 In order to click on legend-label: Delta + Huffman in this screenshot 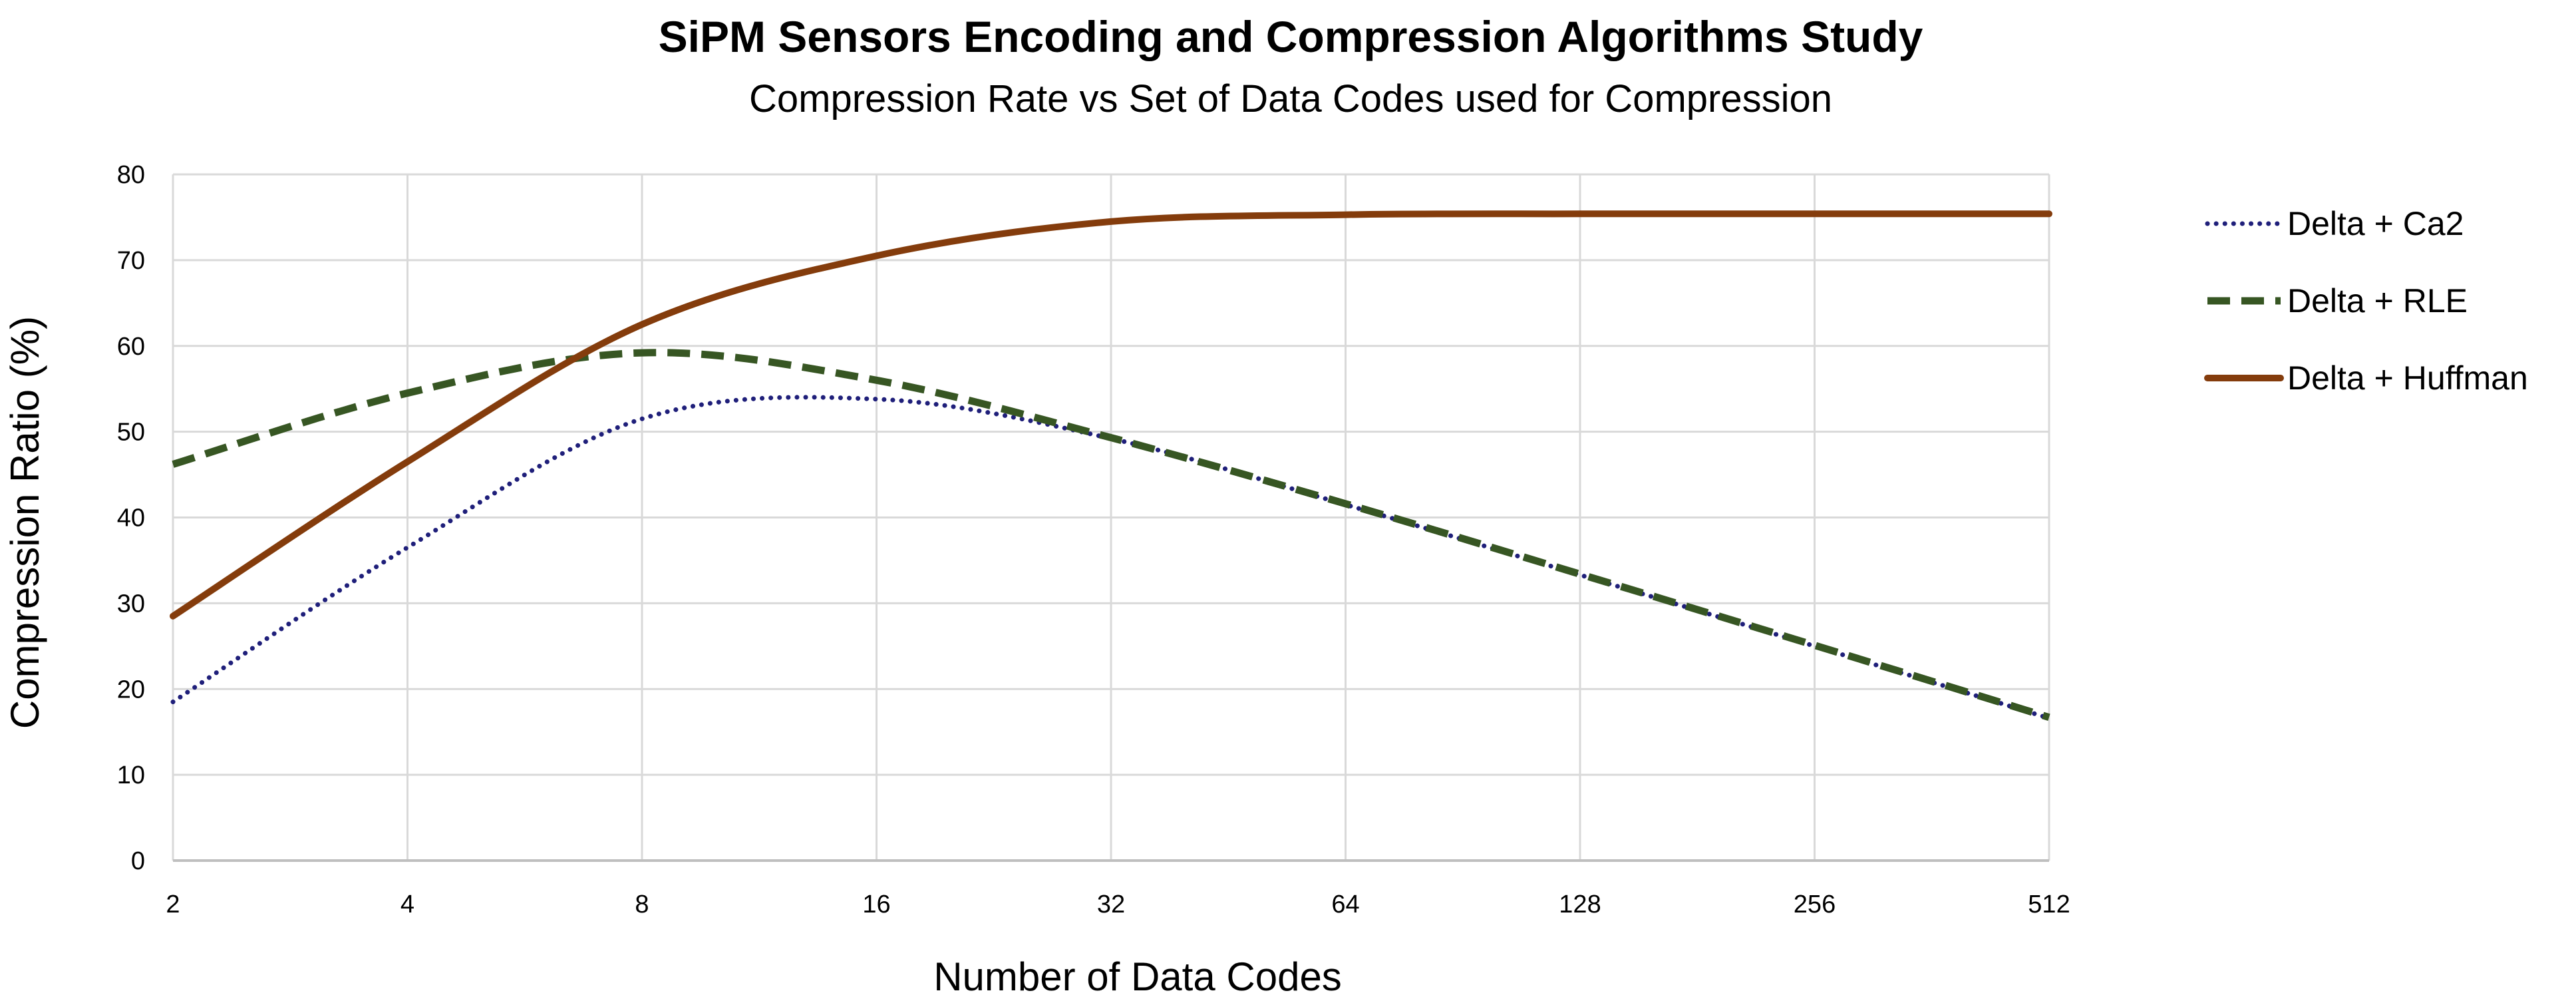, I will do `click(2407, 378)`.